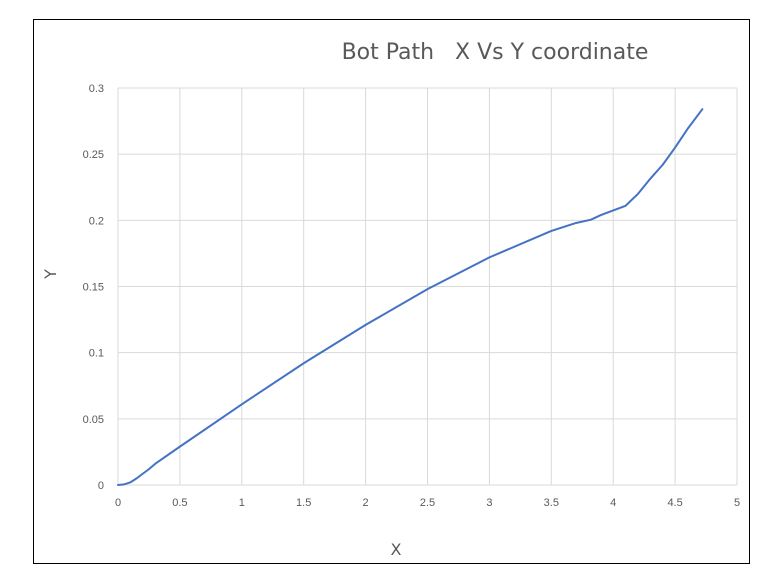  Describe the element at coordinates (366, 503) in the screenshot. I see `x-tick-label: 2` at that location.